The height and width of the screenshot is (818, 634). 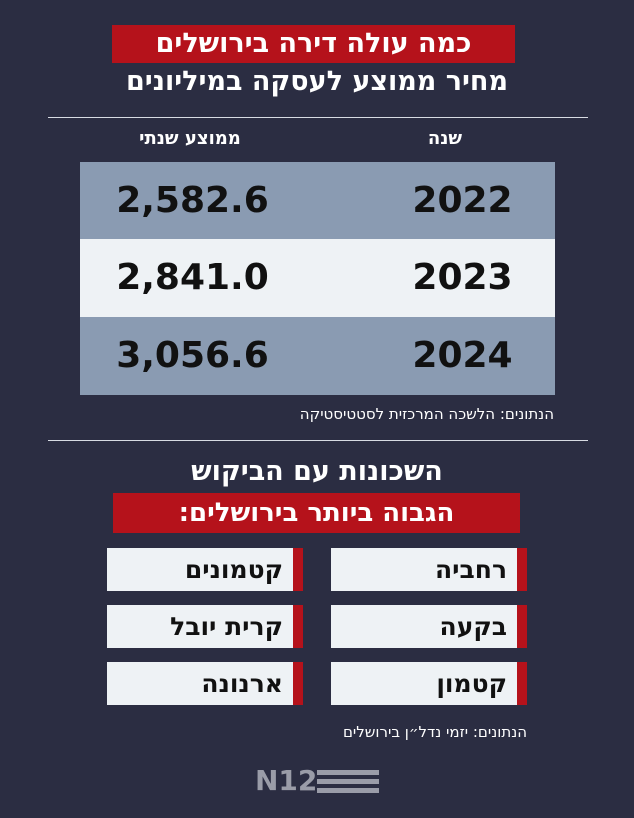 I want to click on neighborhood-card: קרית יובל, so click(x=205, y=626).